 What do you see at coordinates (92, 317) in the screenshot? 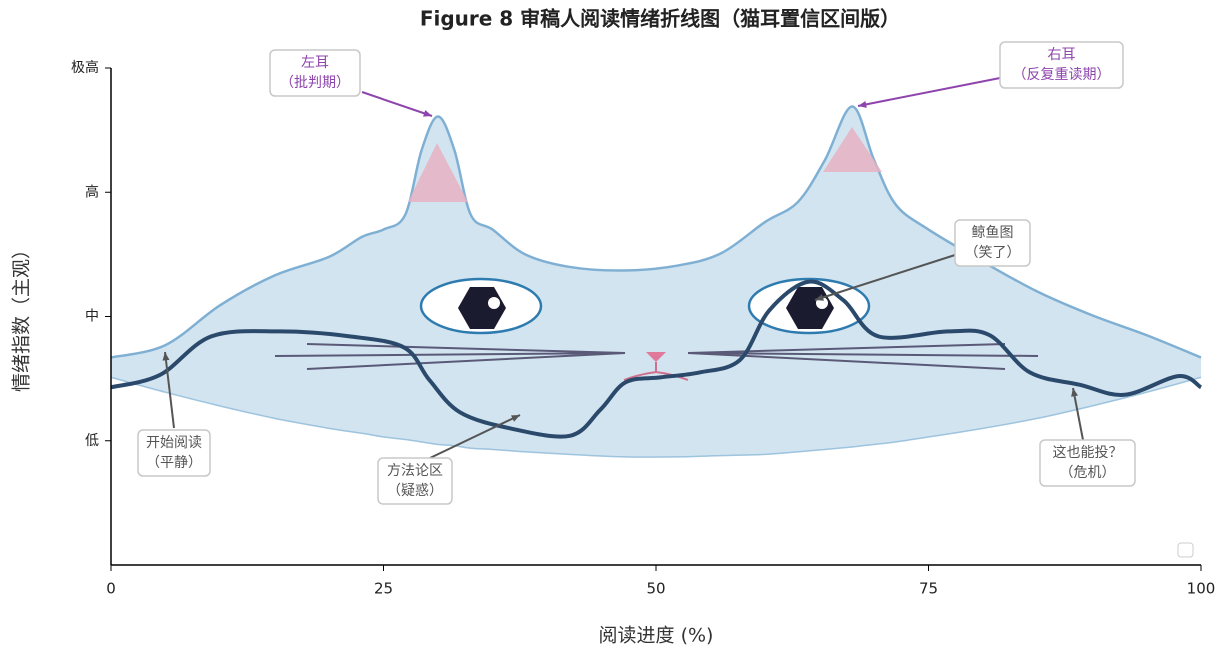
I see `y-tick-label: 中` at bounding box center [92, 317].